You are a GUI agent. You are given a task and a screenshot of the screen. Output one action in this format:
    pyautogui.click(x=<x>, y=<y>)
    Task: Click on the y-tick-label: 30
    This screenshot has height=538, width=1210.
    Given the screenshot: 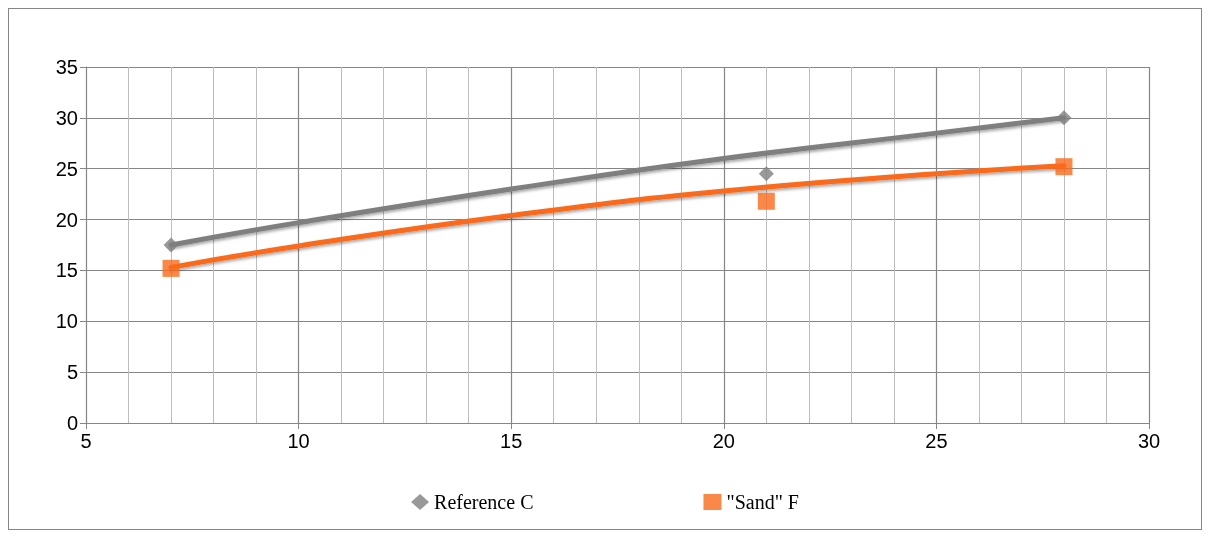 What is the action you would take?
    pyautogui.click(x=66, y=117)
    